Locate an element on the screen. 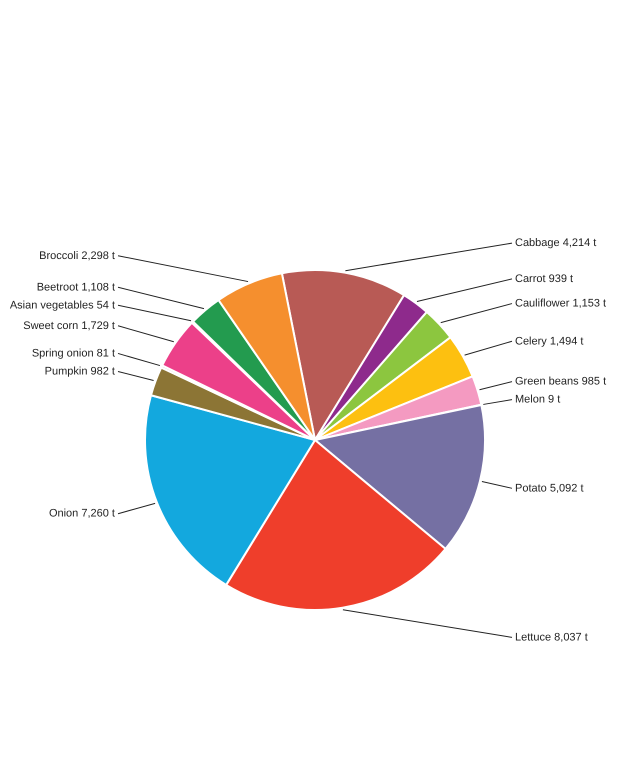  slice-label: Onion 7,260 t is located at coordinates (81, 514).